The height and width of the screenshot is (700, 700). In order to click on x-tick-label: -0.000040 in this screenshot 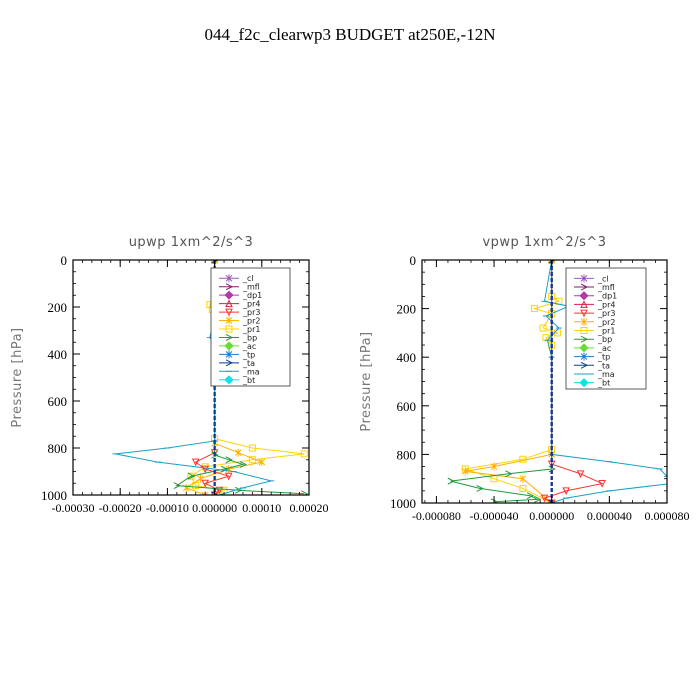, I will do `click(494, 516)`.